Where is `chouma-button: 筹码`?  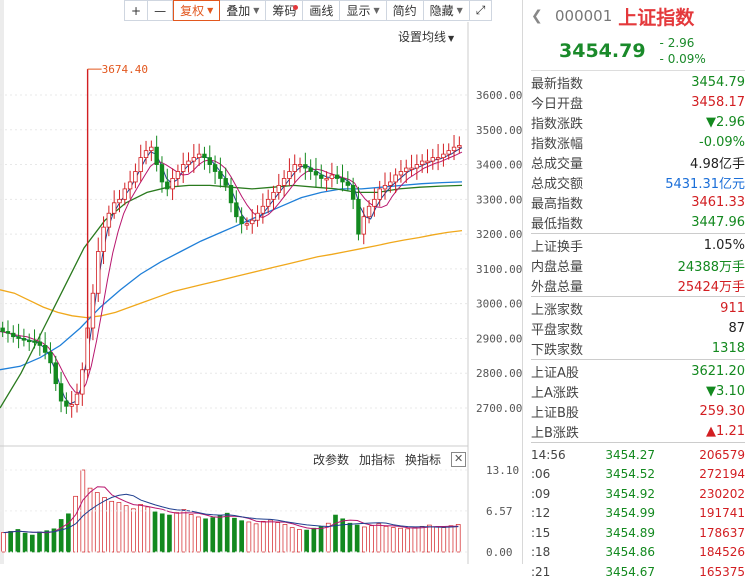
chouma-button: 筹码 is located at coordinates (285, 10).